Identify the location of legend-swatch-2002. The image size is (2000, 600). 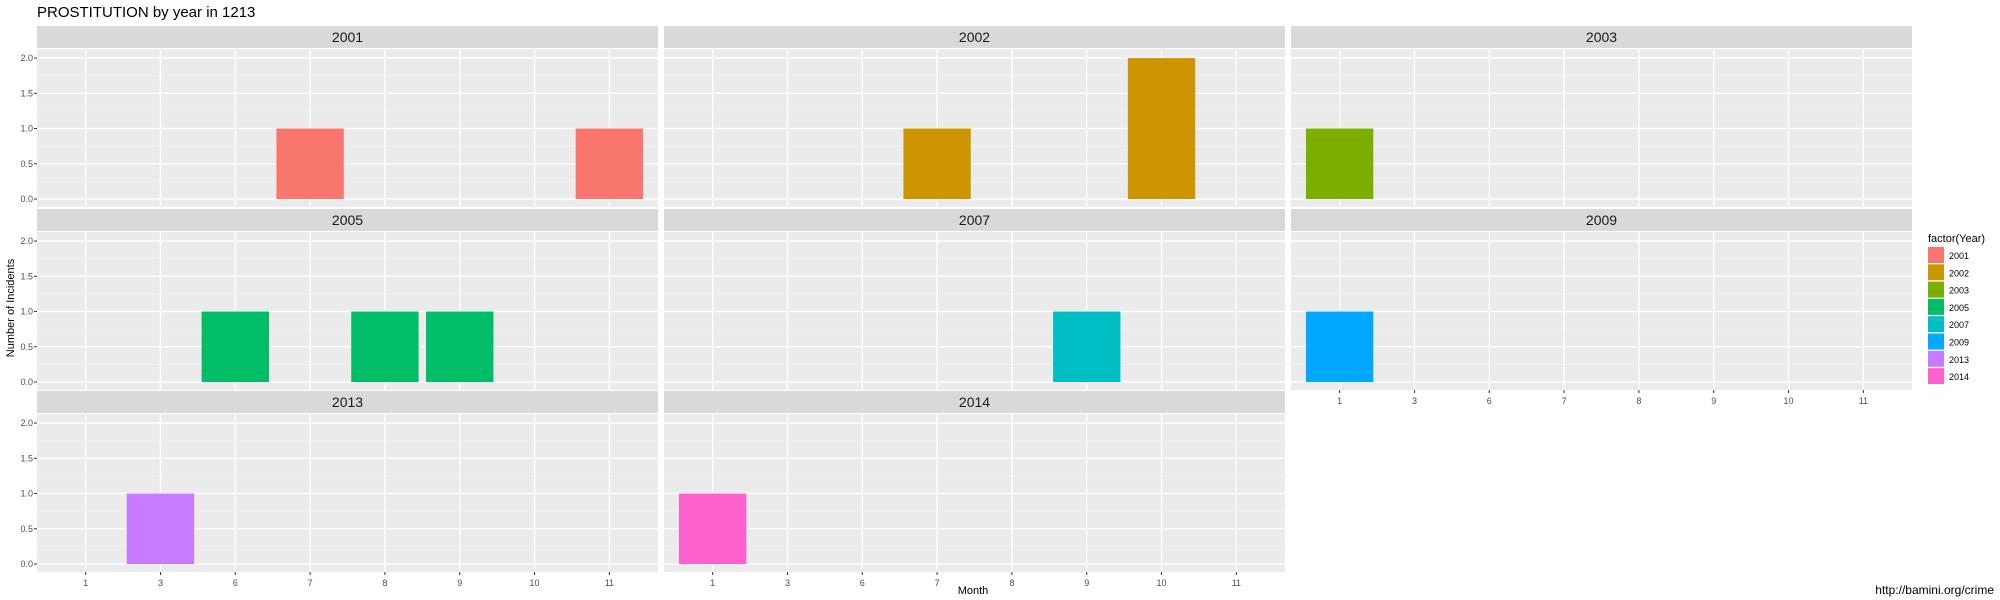
(1936, 272).